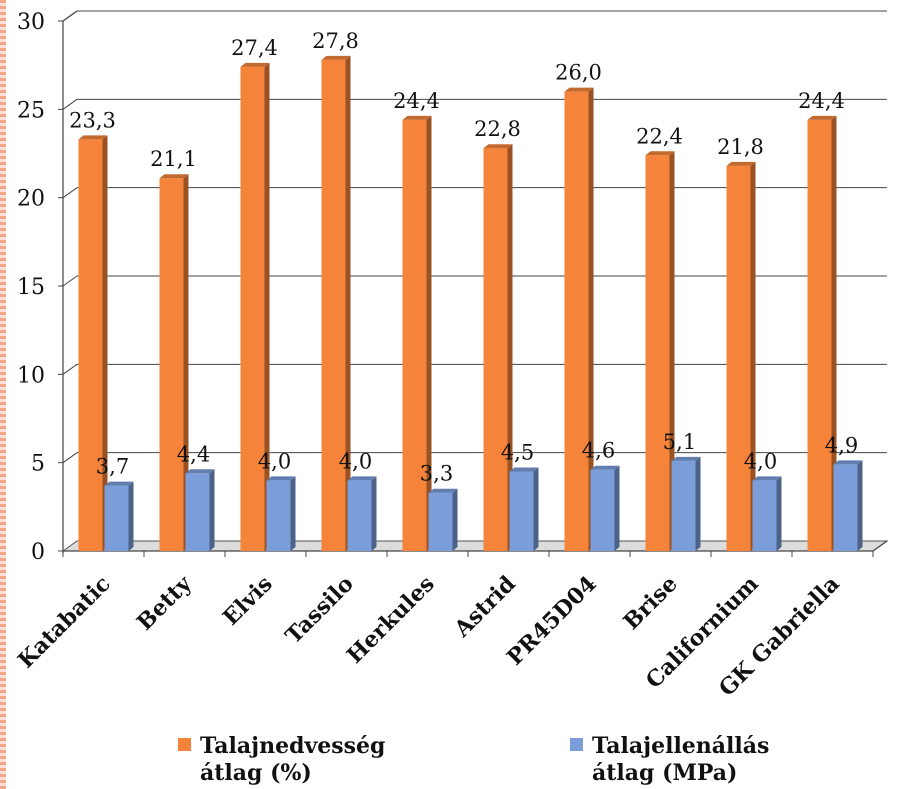 This screenshot has height=789, width=898. Describe the element at coordinates (391, 620) in the screenshot. I see `x-category-label: Herkules` at that location.